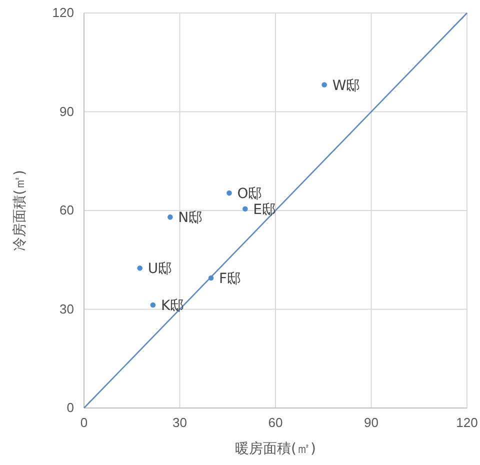  I want to click on annotation: O邸, so click(249, 194).